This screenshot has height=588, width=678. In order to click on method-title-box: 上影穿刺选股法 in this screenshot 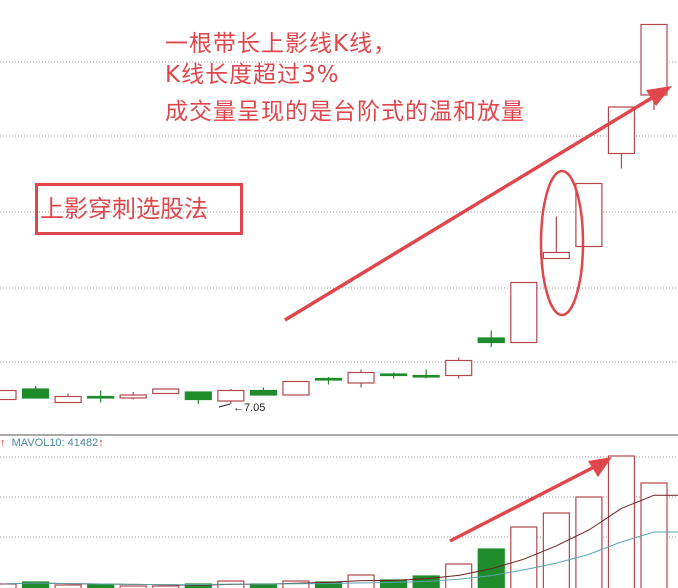, I will do `click(139, 209)`.